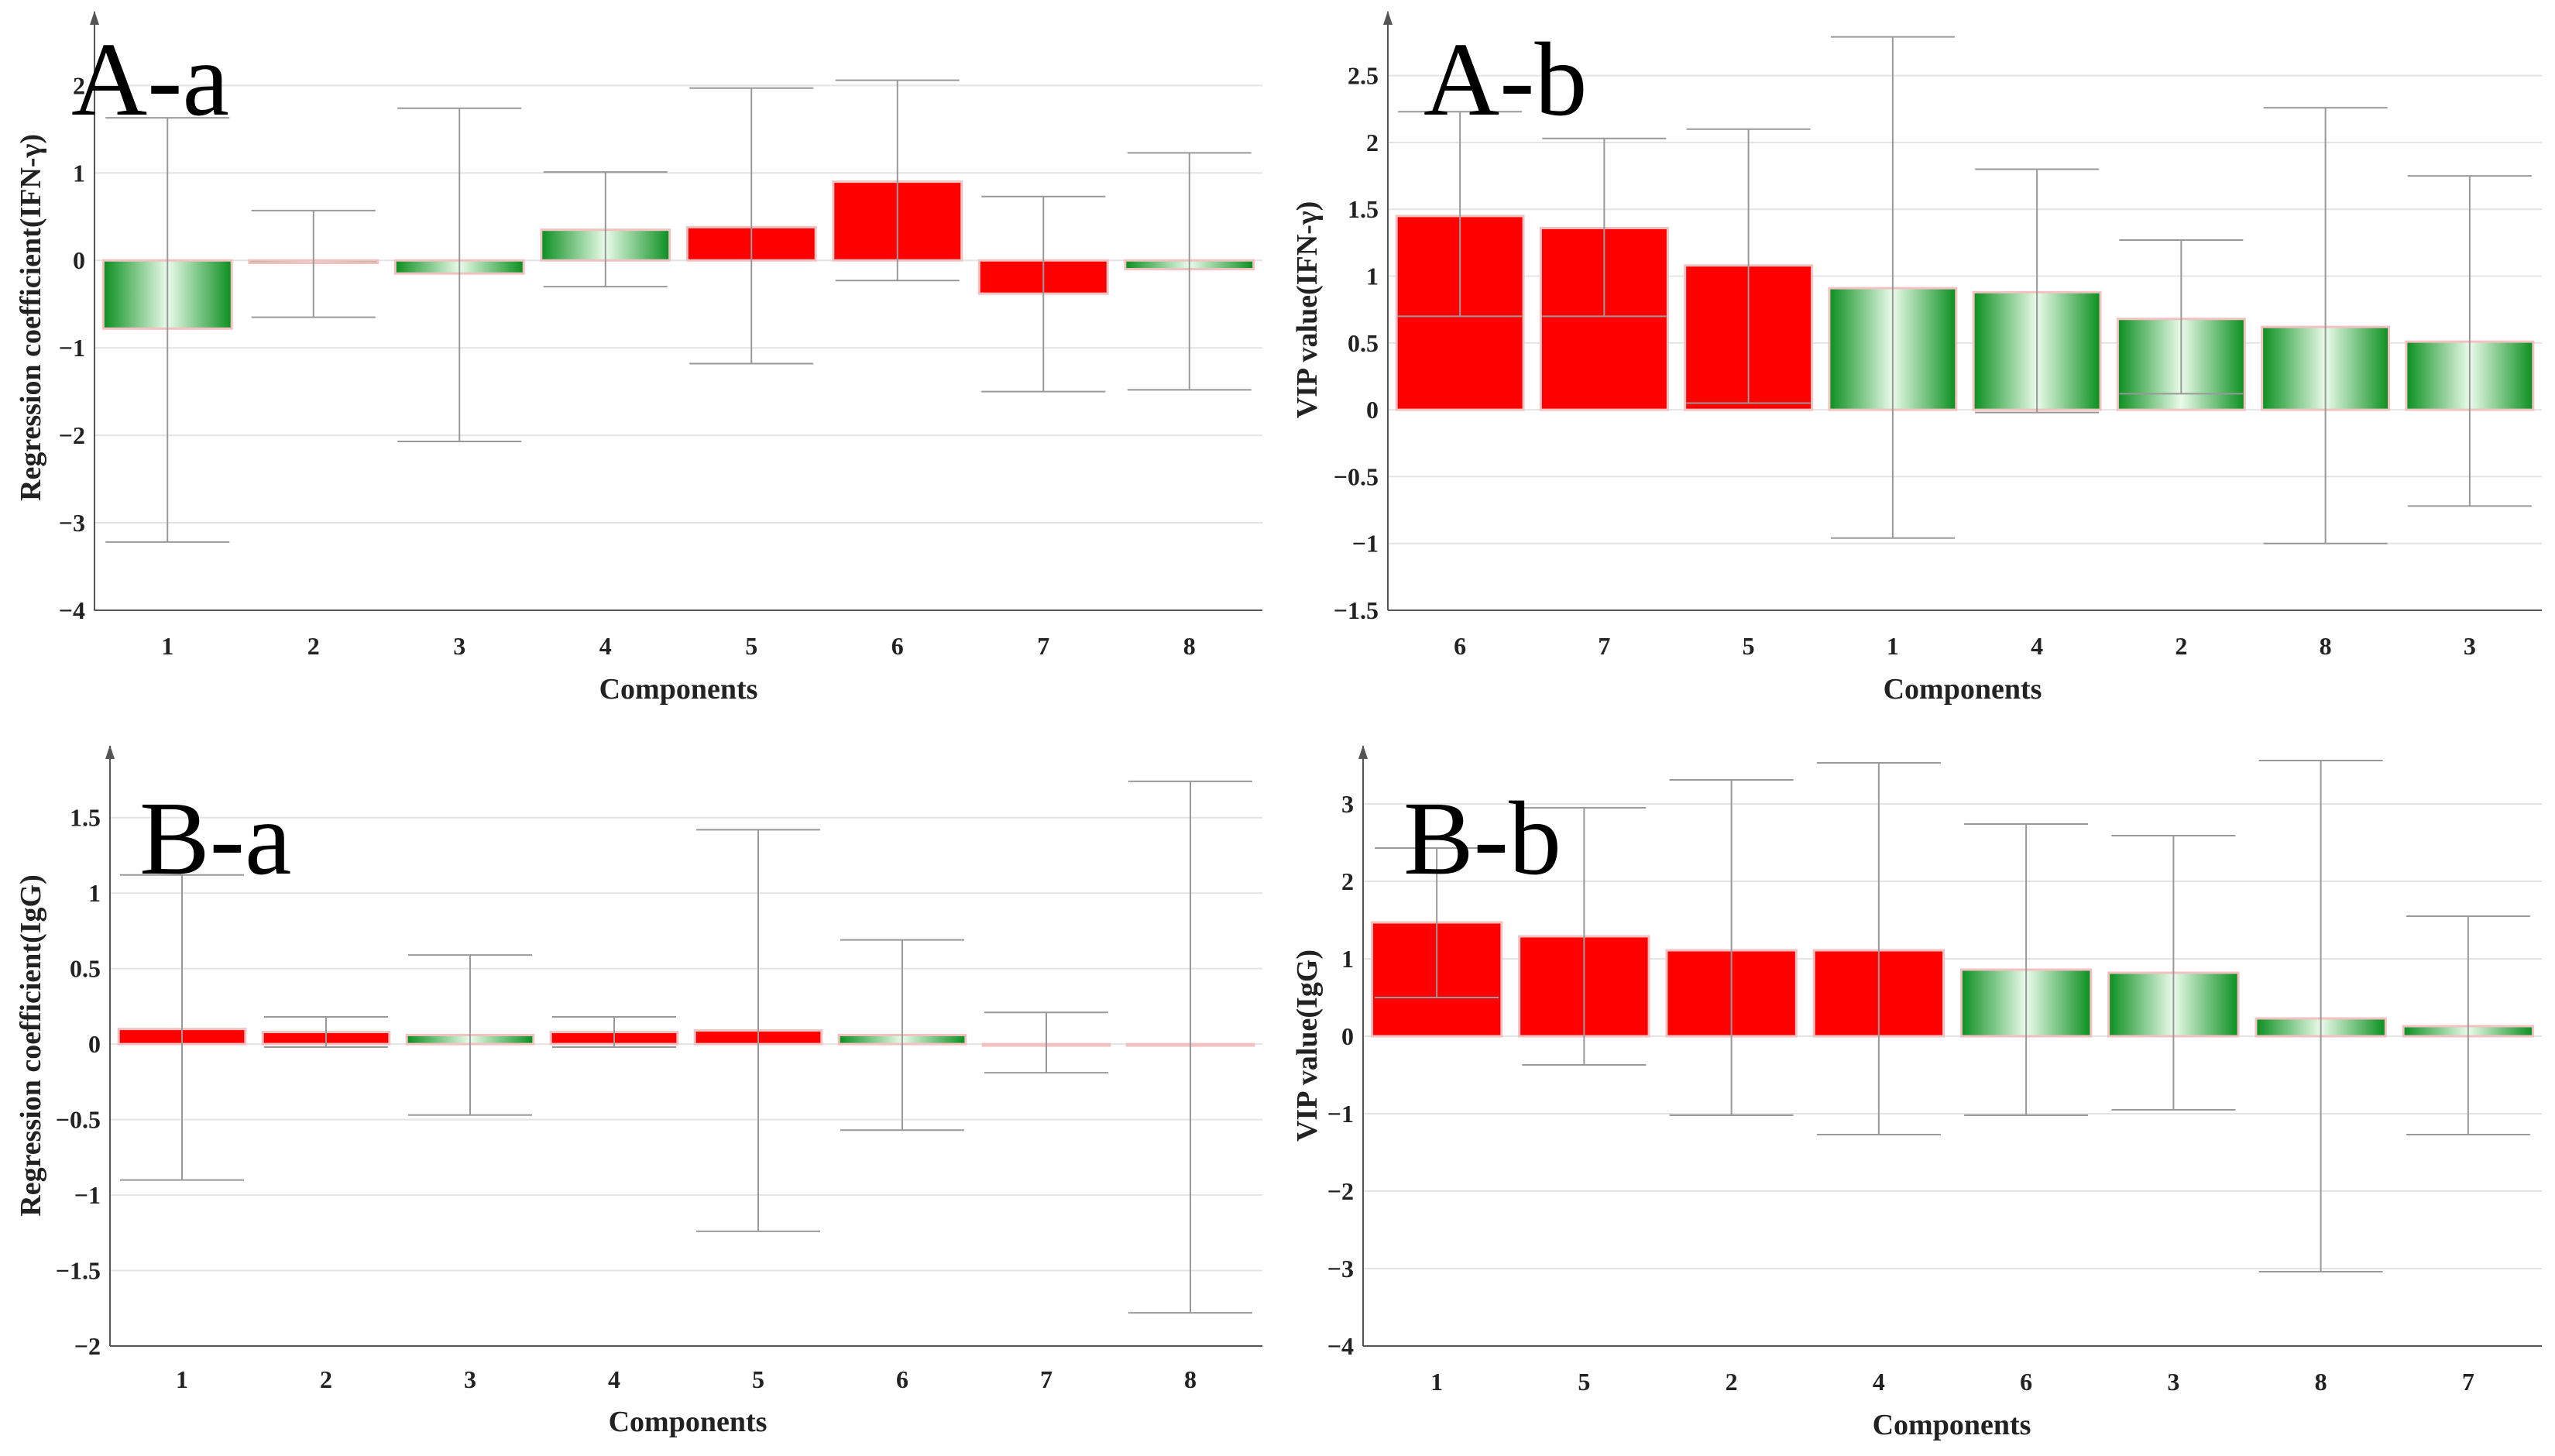 Image resolution: width=2555 pixels, height=1456 pixels. Describe the element at coordinates (1348, 804) in the screenshot. I see `y-tick-label: 3` at that location.